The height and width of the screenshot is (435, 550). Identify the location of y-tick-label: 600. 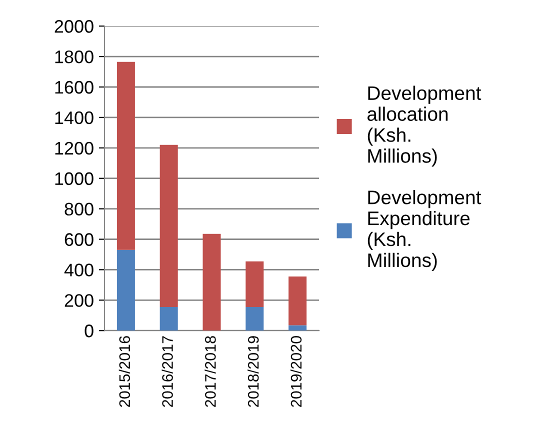
(79, 239).